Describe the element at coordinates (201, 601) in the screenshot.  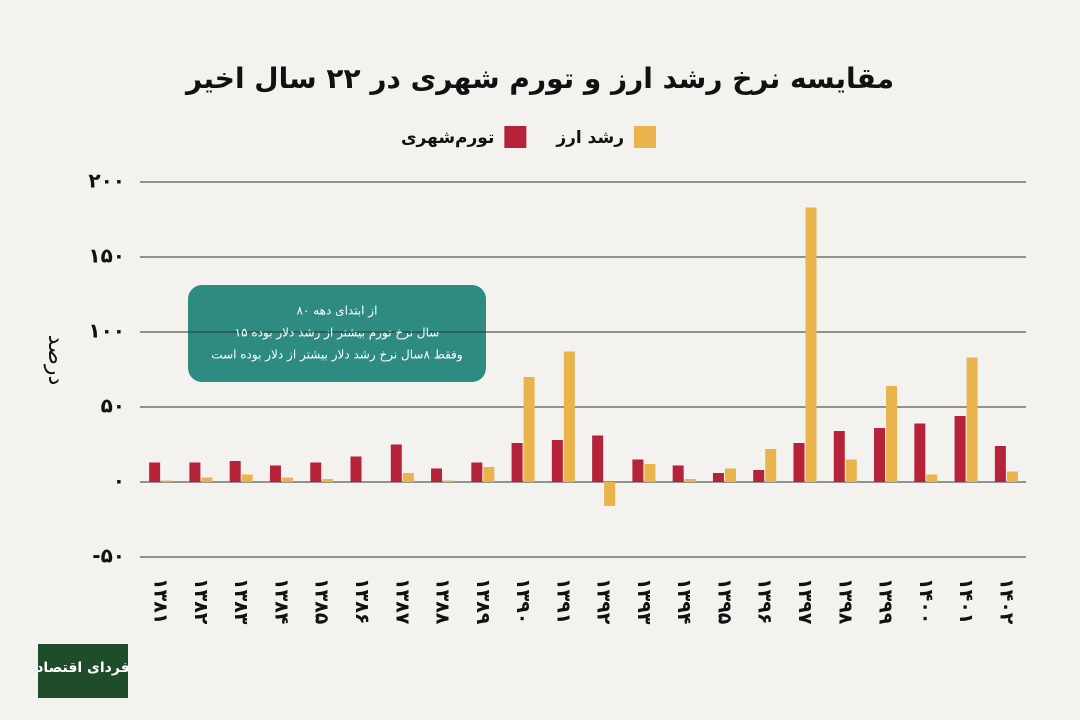
I see `x-tick-label: ۱۳۸۲` at that location.